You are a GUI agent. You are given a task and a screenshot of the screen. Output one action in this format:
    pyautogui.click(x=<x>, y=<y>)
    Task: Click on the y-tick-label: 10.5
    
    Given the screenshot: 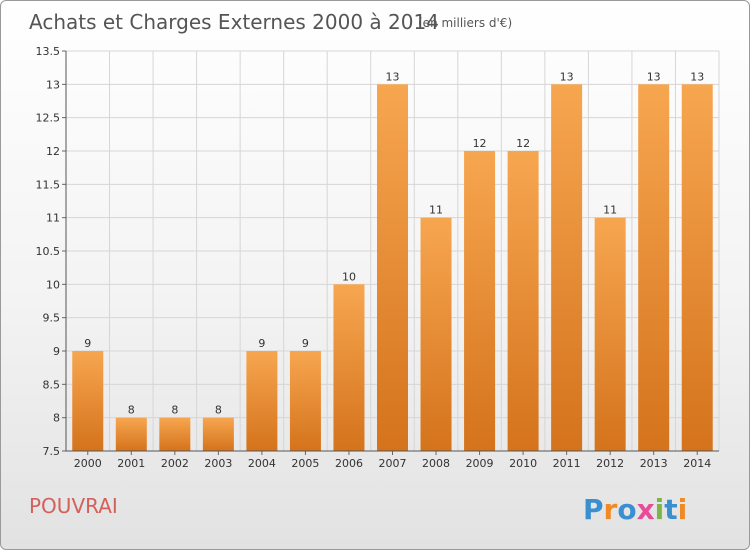 What is the action you would take?
    pyautogui.click(x=48, y=251)
    